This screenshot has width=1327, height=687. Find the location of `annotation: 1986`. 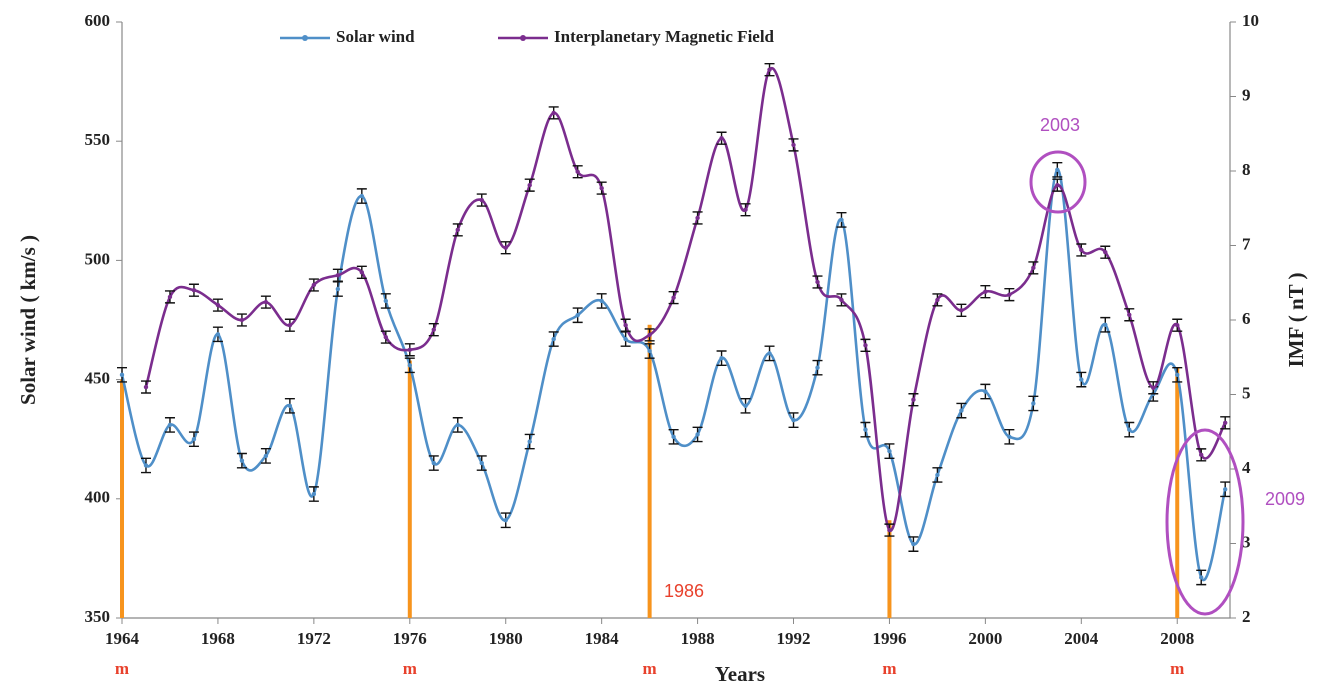

annotation: 1986 is located at coordinates (684, 591).